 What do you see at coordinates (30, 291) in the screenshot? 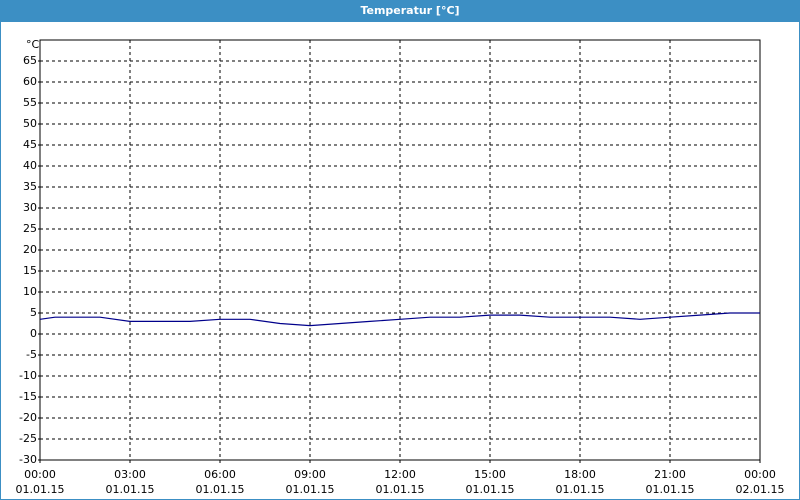
I see `y-tick-label: 10` at bounding box center [30, 291].